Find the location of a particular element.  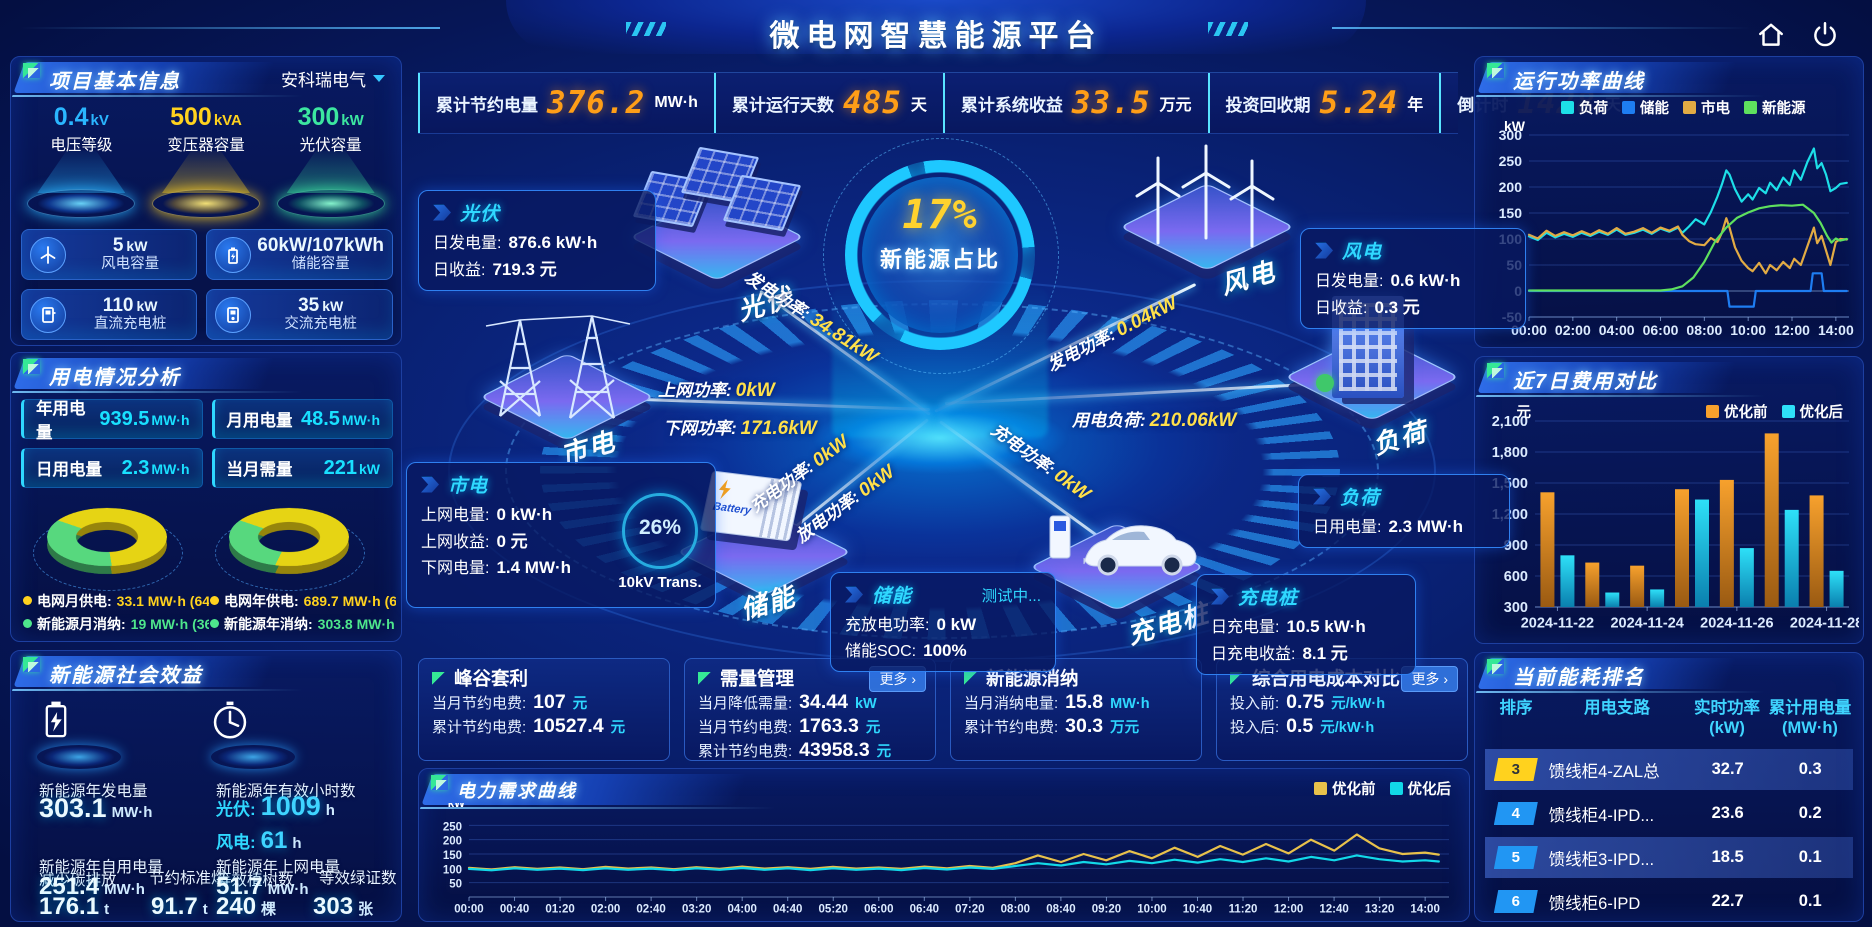

legend-value: 689.7 MW·h (69%) is located at coordinates (349, 600).